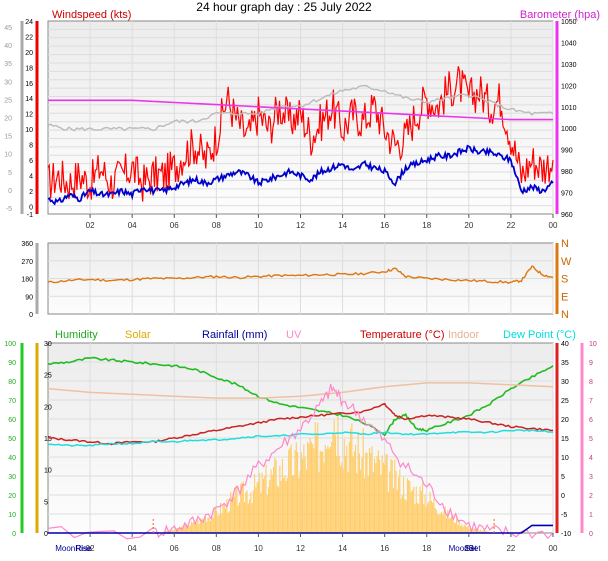 This screenshot has width=608, height=561. What do you see at coordinates (300, 437) in the screenshot?
I see `dew-point-line` at bounding box center [300, 437].